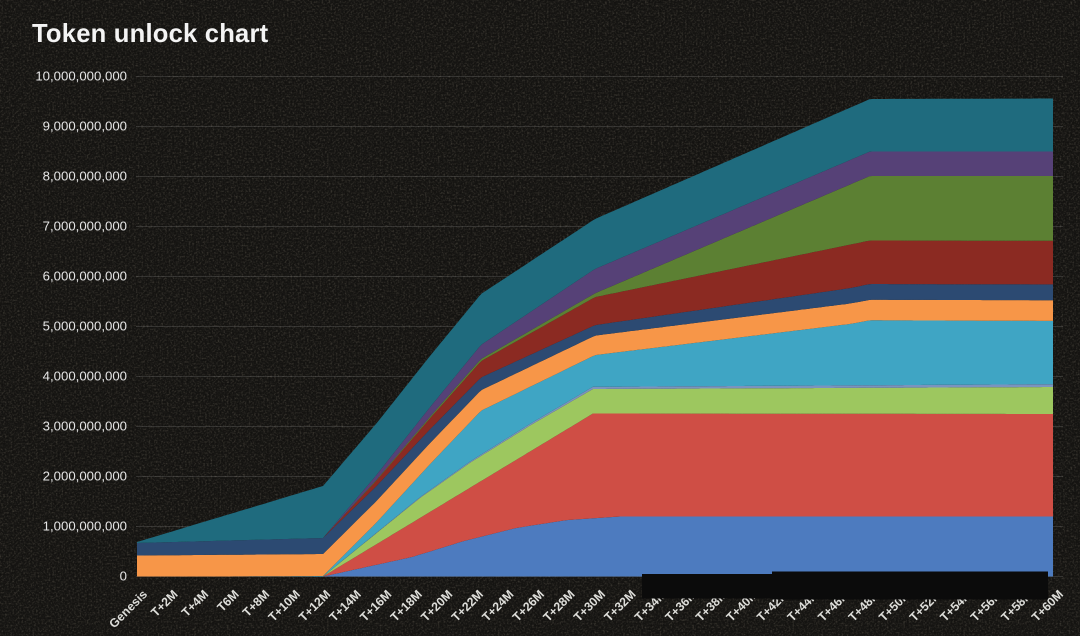 The height and width of the screenshot is (636, 1080). I want to click on svg-text: 0, so click(123, 576).